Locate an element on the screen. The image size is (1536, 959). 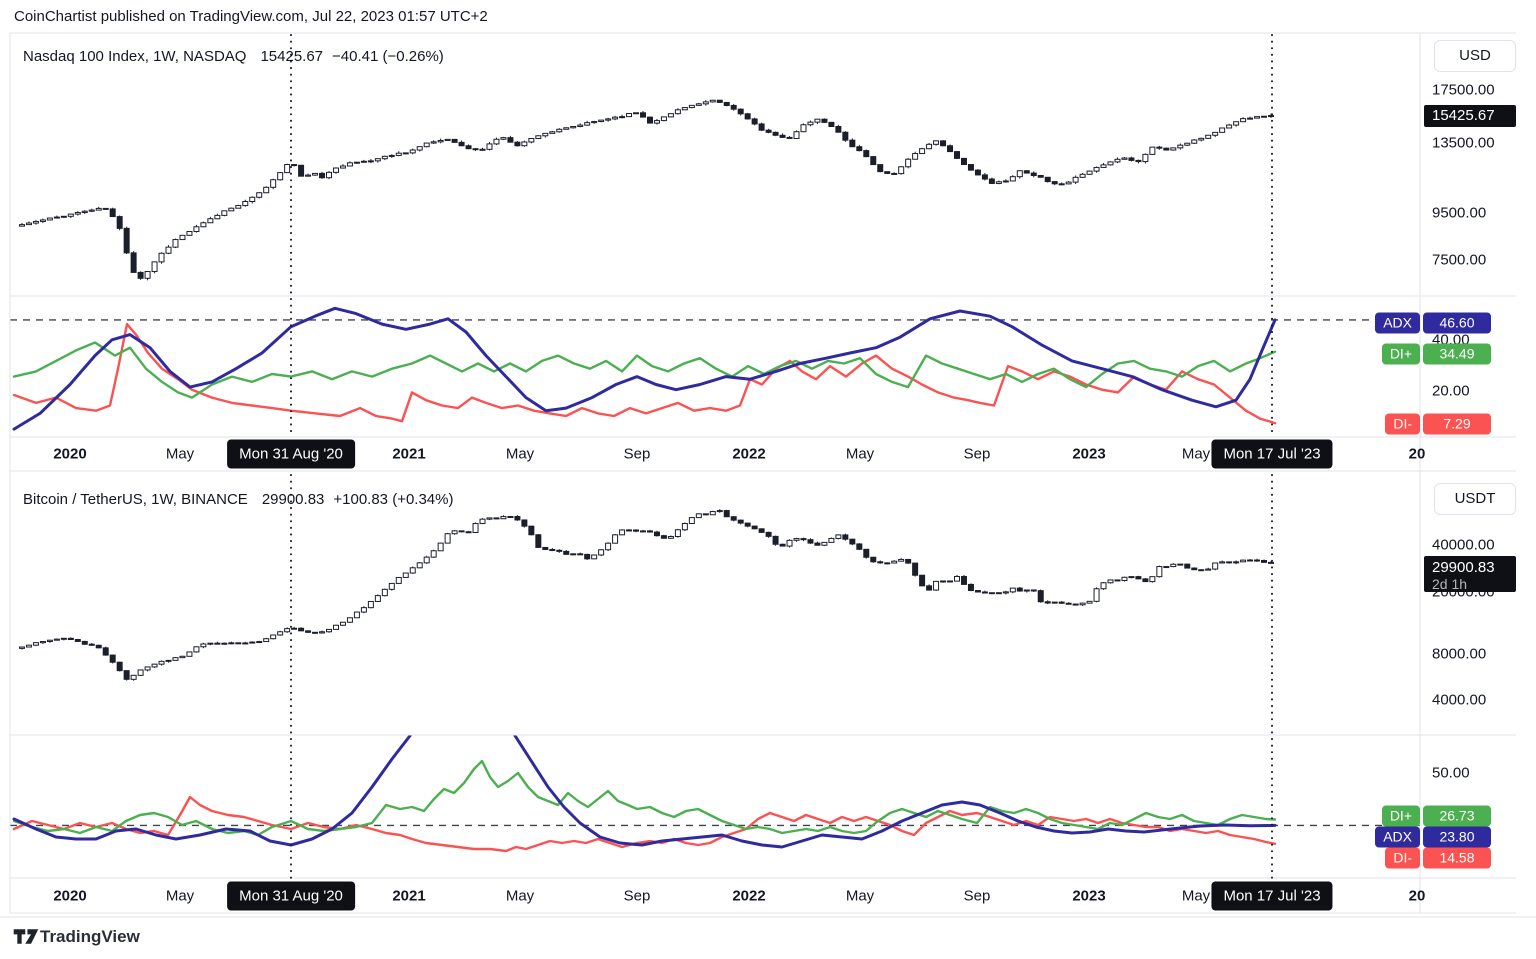
nasdaq-di--value-badge: 7.29 is located at coordinates (1457, 424).